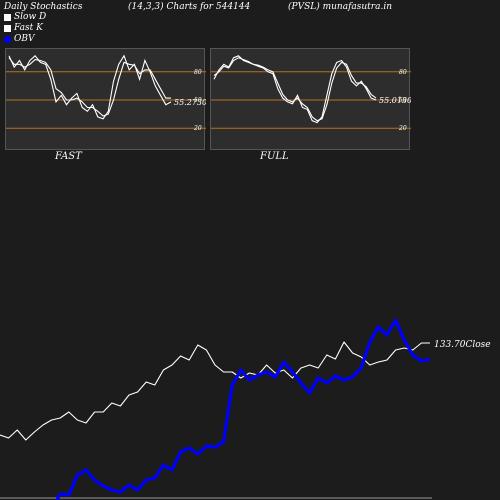  What do you see at coordinates (7, 39) in the screenshot?
I see `legend-swatch-obv` at bounding box center [7, 39].